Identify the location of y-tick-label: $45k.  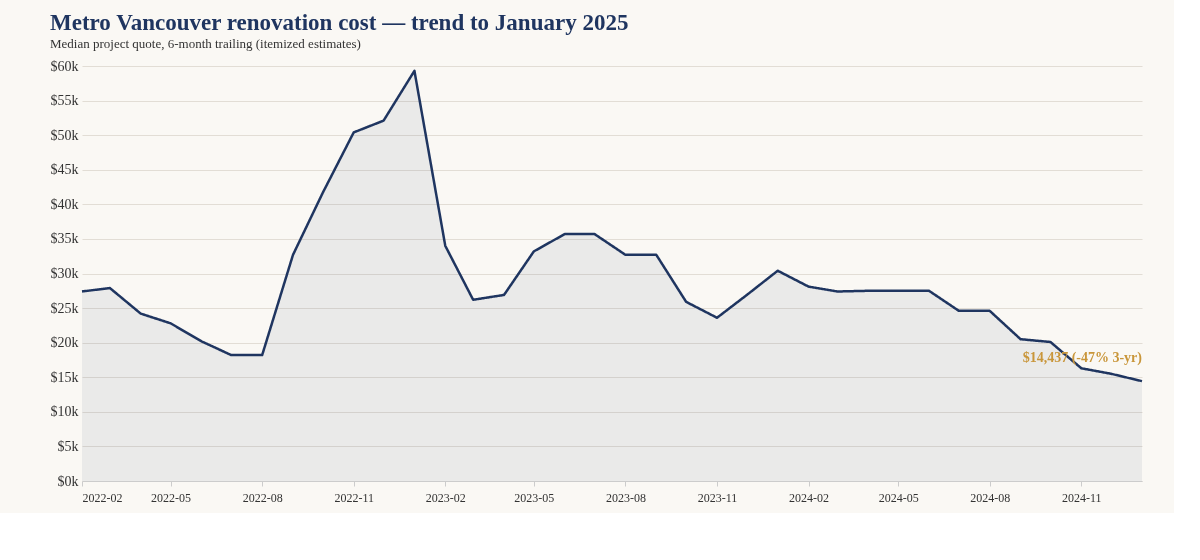
(64, 170).